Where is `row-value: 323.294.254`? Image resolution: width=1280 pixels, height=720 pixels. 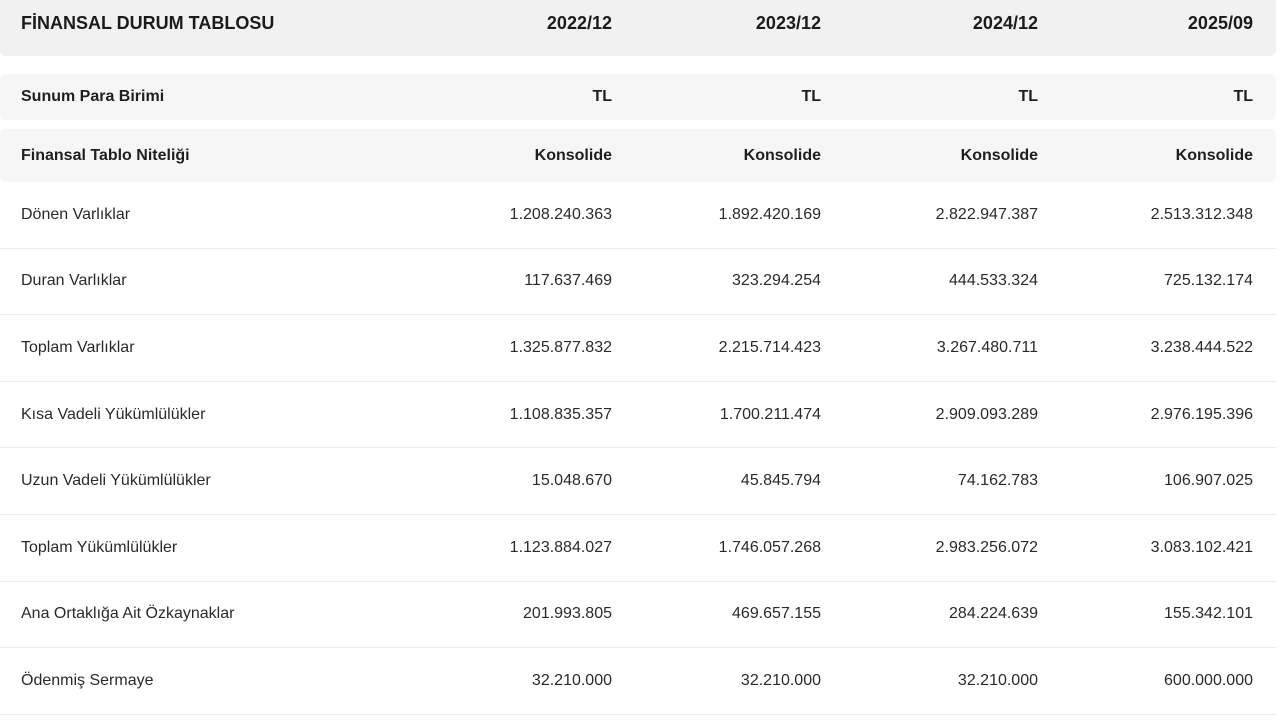 row-value: 323.294.254 is located at coordinates (776, 281).